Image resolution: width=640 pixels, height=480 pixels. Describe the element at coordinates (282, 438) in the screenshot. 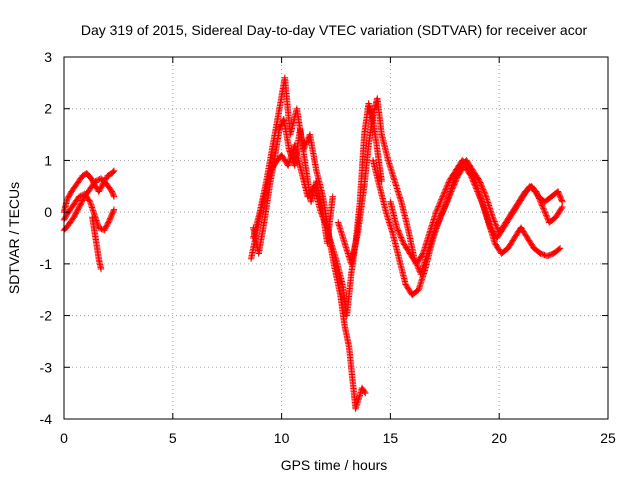

I see `x-tick-label: 10` at that location.